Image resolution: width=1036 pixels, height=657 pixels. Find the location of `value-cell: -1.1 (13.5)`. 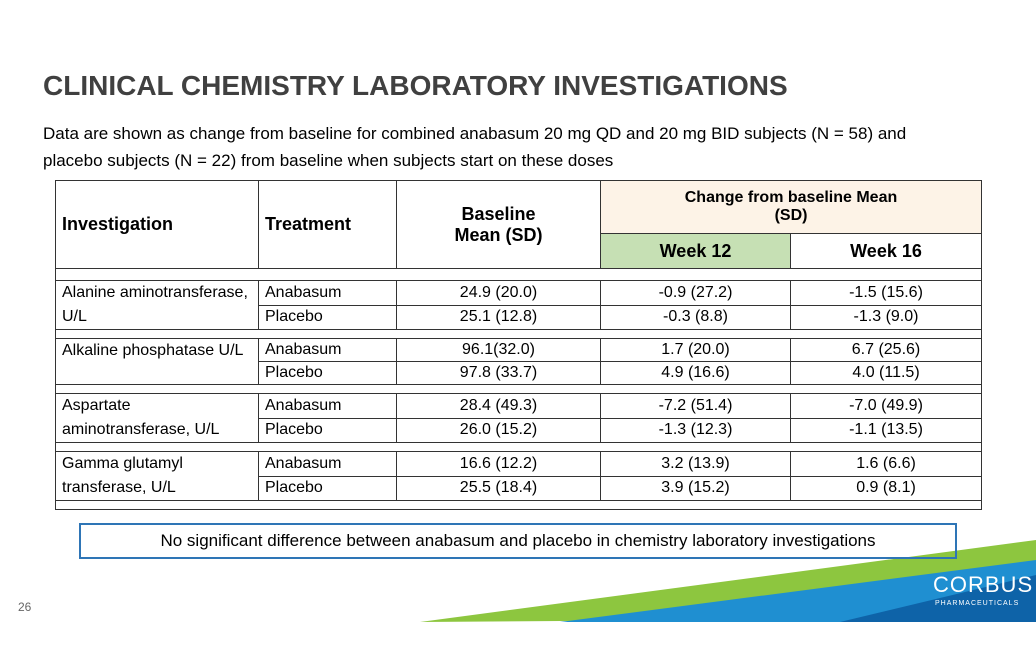

value-cell: -1.1 (13.5) is located at coordinates (886, 430).